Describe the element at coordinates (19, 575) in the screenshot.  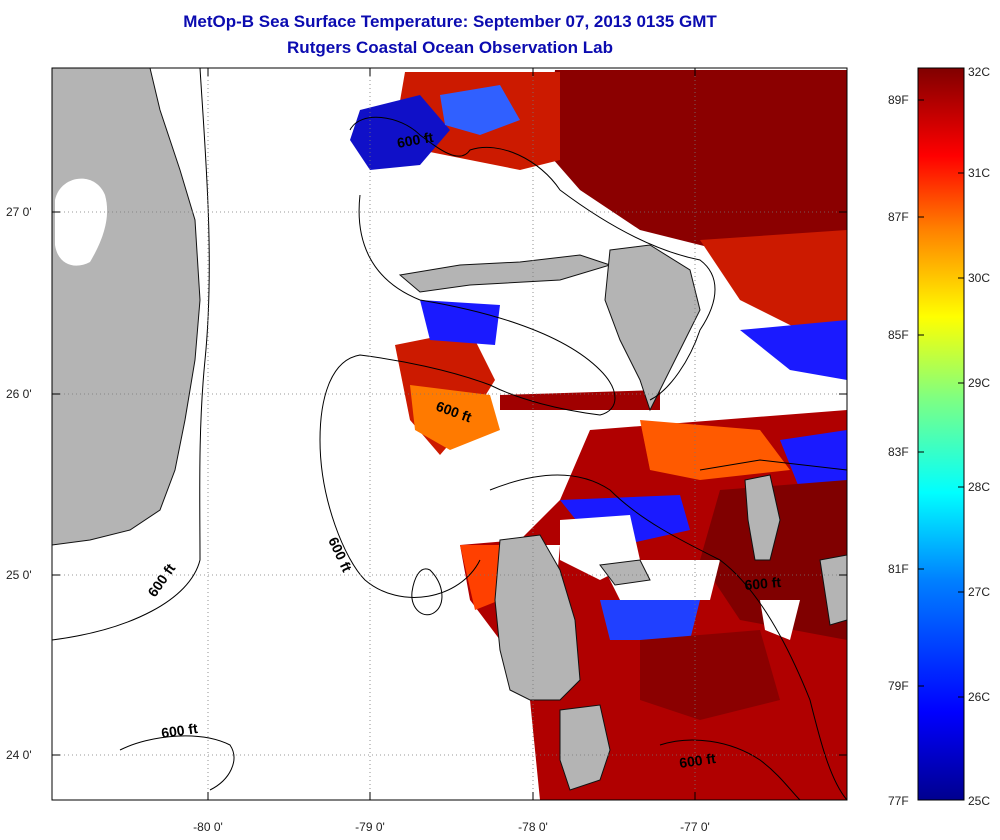
I see `y-tick-label: 25 0'` at that location.